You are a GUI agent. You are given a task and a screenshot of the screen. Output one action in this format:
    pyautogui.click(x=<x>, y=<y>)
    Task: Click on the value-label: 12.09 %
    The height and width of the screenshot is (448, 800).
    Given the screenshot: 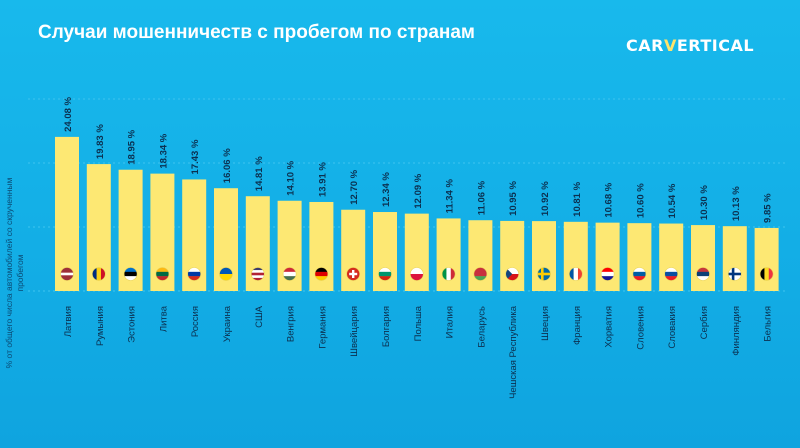 What is the action you would take?
    pyautogui.click(x=418, y=190)
    